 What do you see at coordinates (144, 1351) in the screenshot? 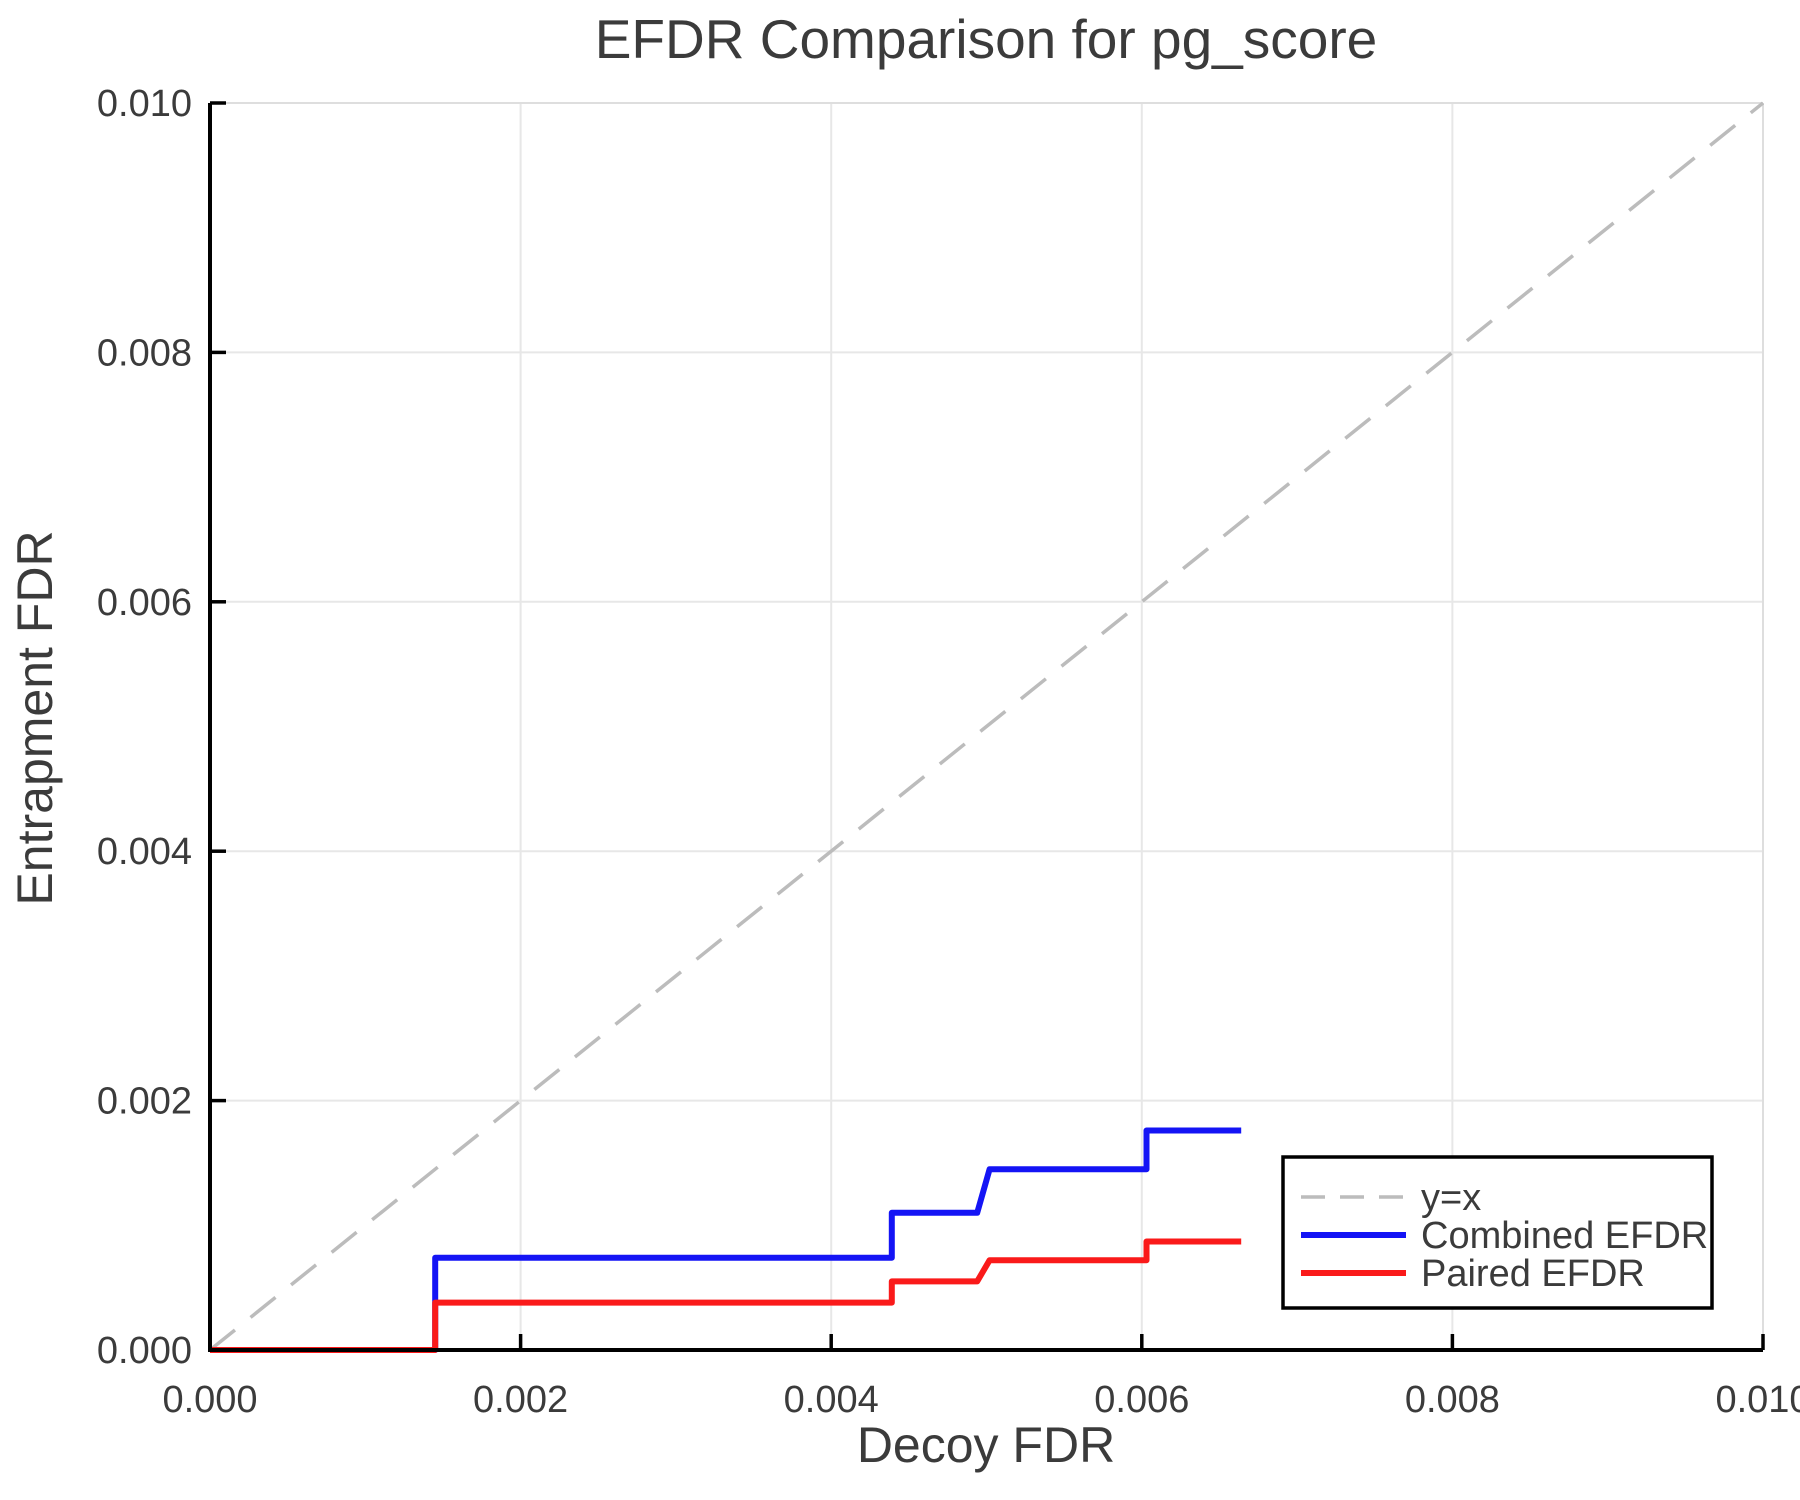
I see `y-tick-label: 0.000` at bounding box center [144, 1351].